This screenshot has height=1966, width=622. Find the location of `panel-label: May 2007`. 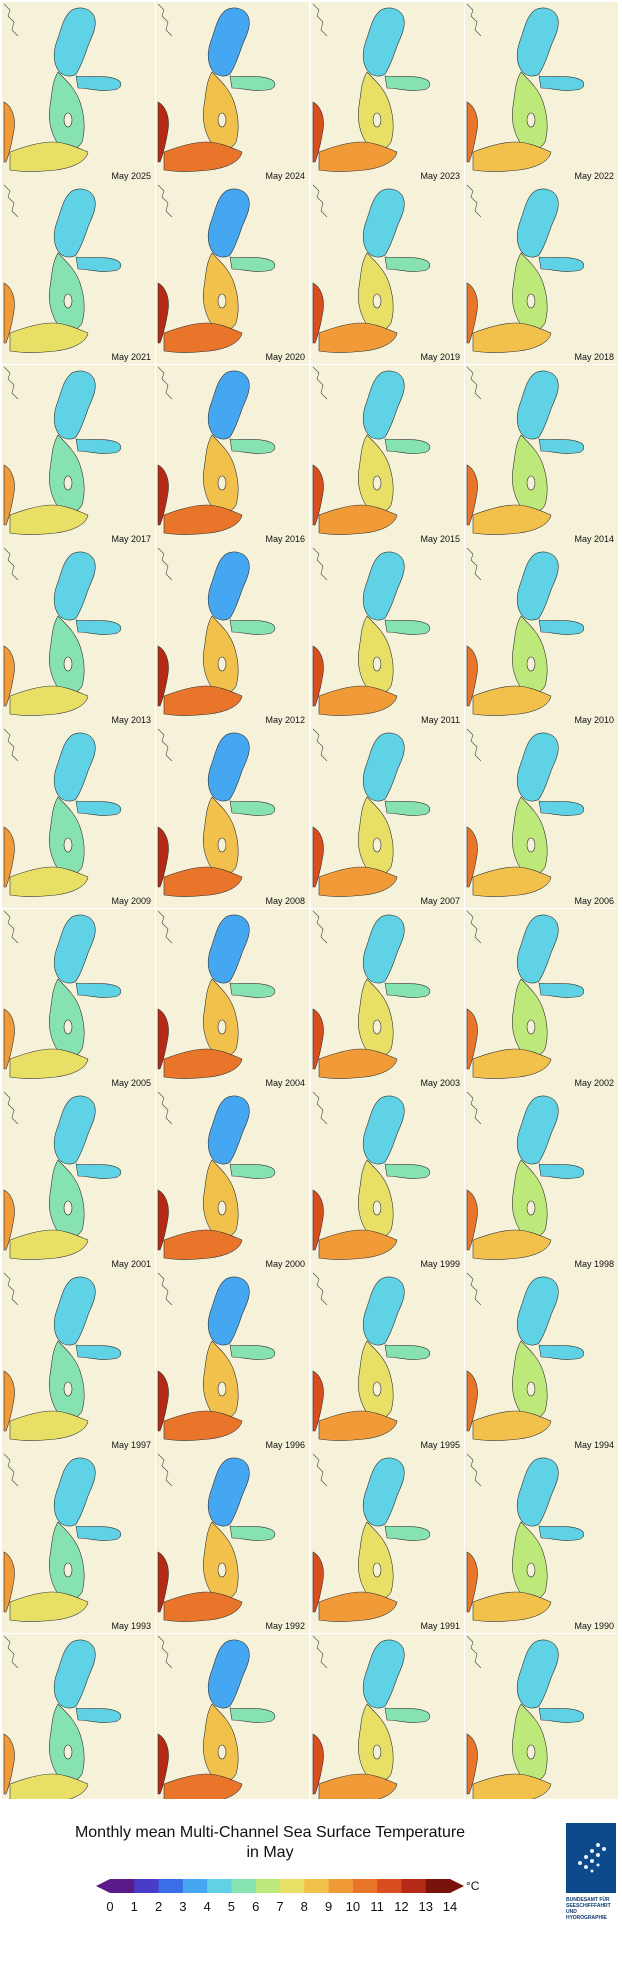

panel-label: May 2007 is located at coordinates (440, 901).